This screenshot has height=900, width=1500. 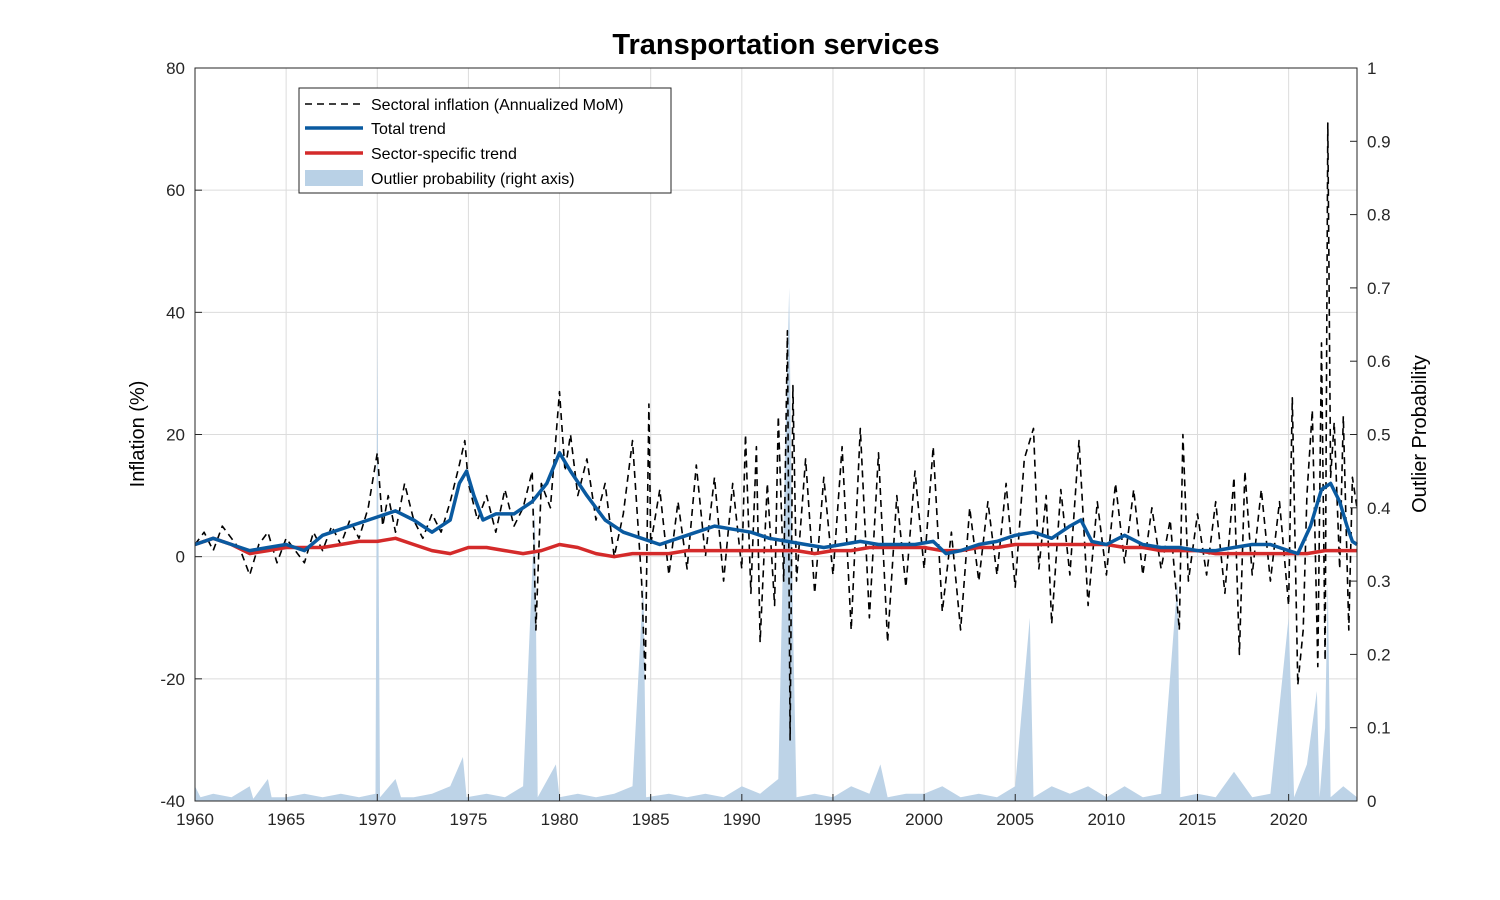 I want to click on y-tick-label: -20, so click(x=172, y=679).